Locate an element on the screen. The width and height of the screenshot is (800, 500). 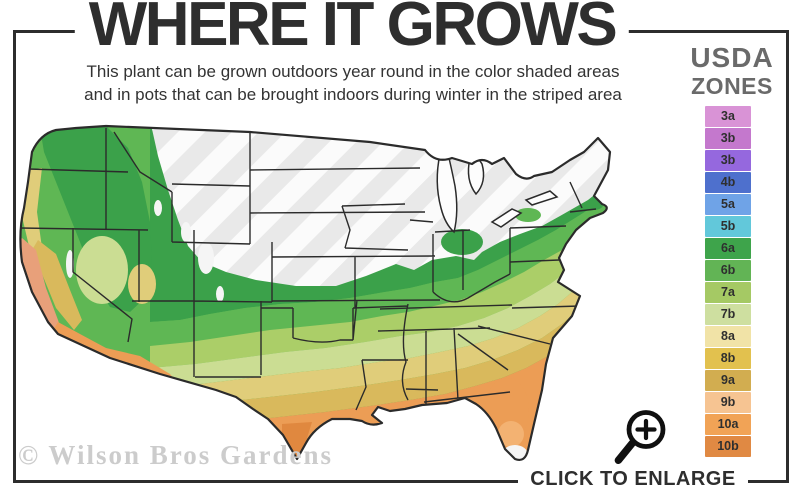
magnifier-plus is located at coordinates (646, 429).